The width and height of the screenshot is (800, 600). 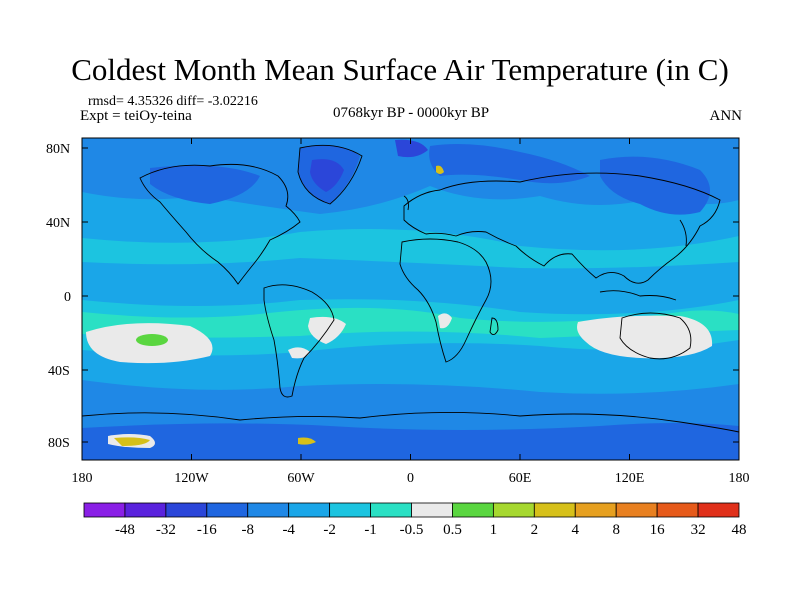 What do you see at coordinates (288, 530) in the screenshot?
I see `colorbar-label: -4` at bounding box center [288, 530].